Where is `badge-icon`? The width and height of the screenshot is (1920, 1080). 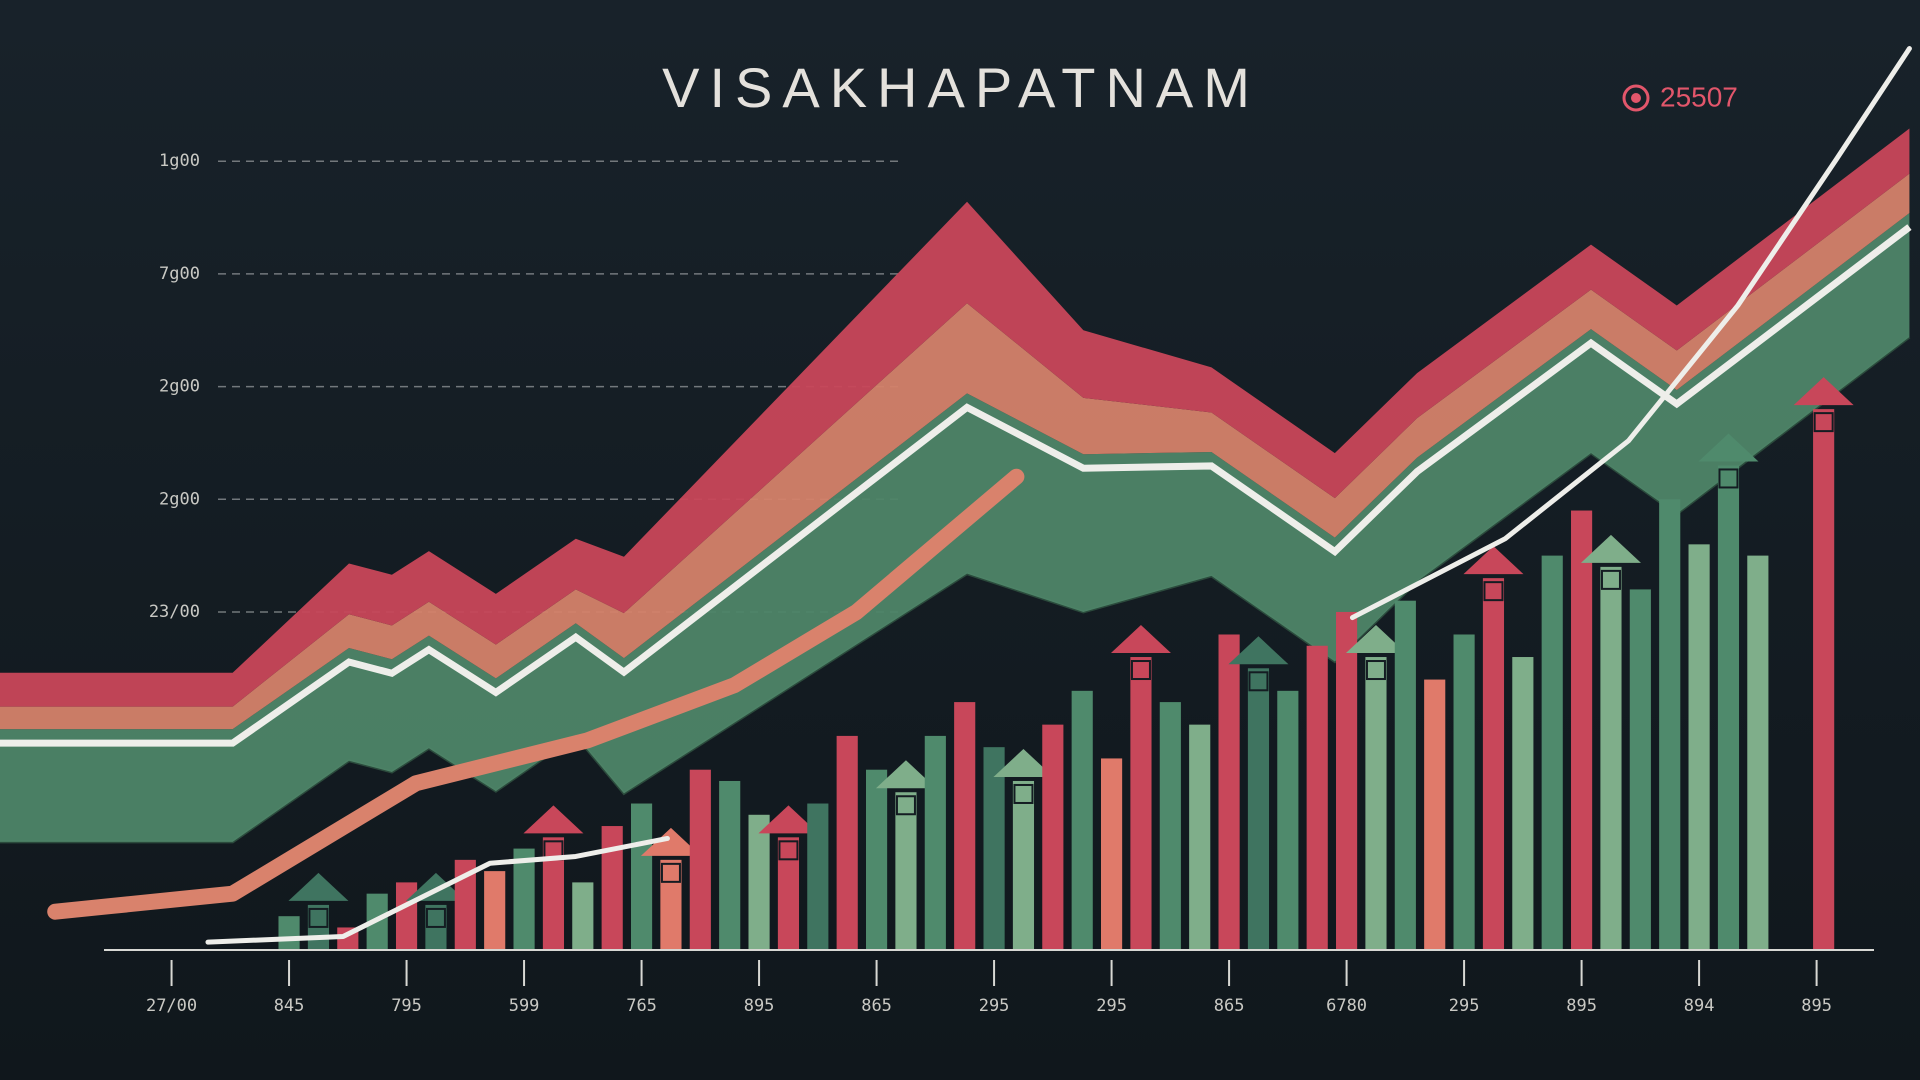 badge-icon is located at coordinates (1636, 98).